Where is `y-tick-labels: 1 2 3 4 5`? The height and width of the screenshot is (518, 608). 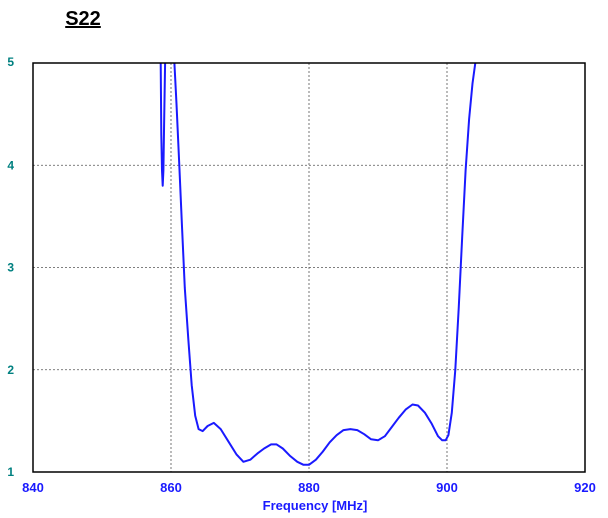
y-tick-labels: 1 2 3 4 5 is located at coordinates (10, 267).